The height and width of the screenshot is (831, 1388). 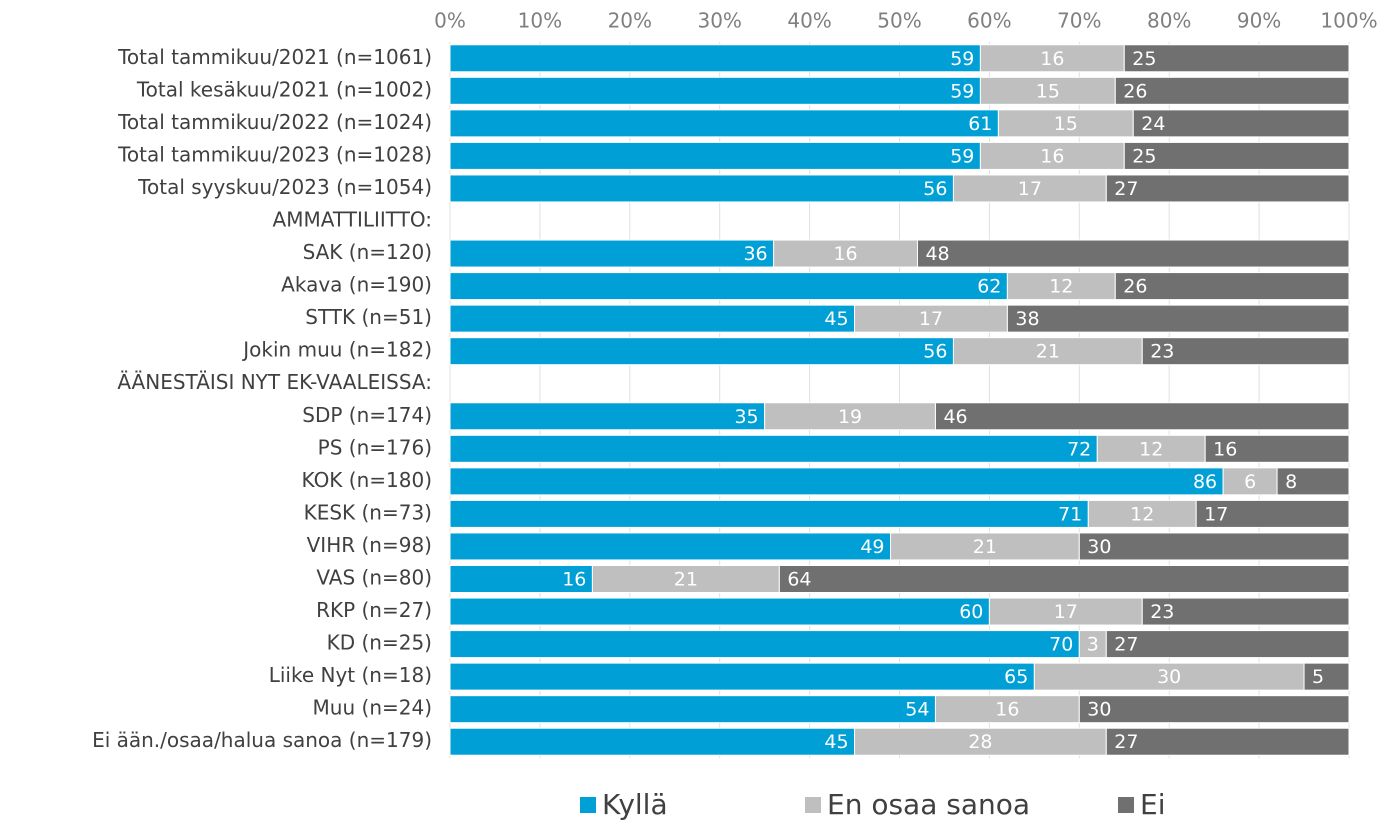 What do you see at coordinates (374, 610) in the screenshot?
I see `y-tick-label: RKP (n=27)` at bounding box center [374, 610].